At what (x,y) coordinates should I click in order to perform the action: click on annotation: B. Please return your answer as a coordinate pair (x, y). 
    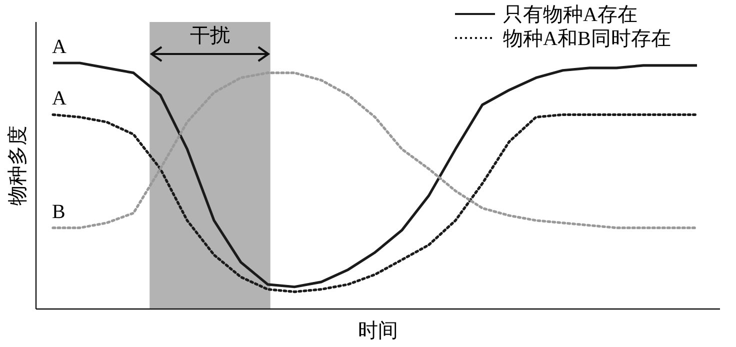
    Looking at the image, I should click on (59, 211).